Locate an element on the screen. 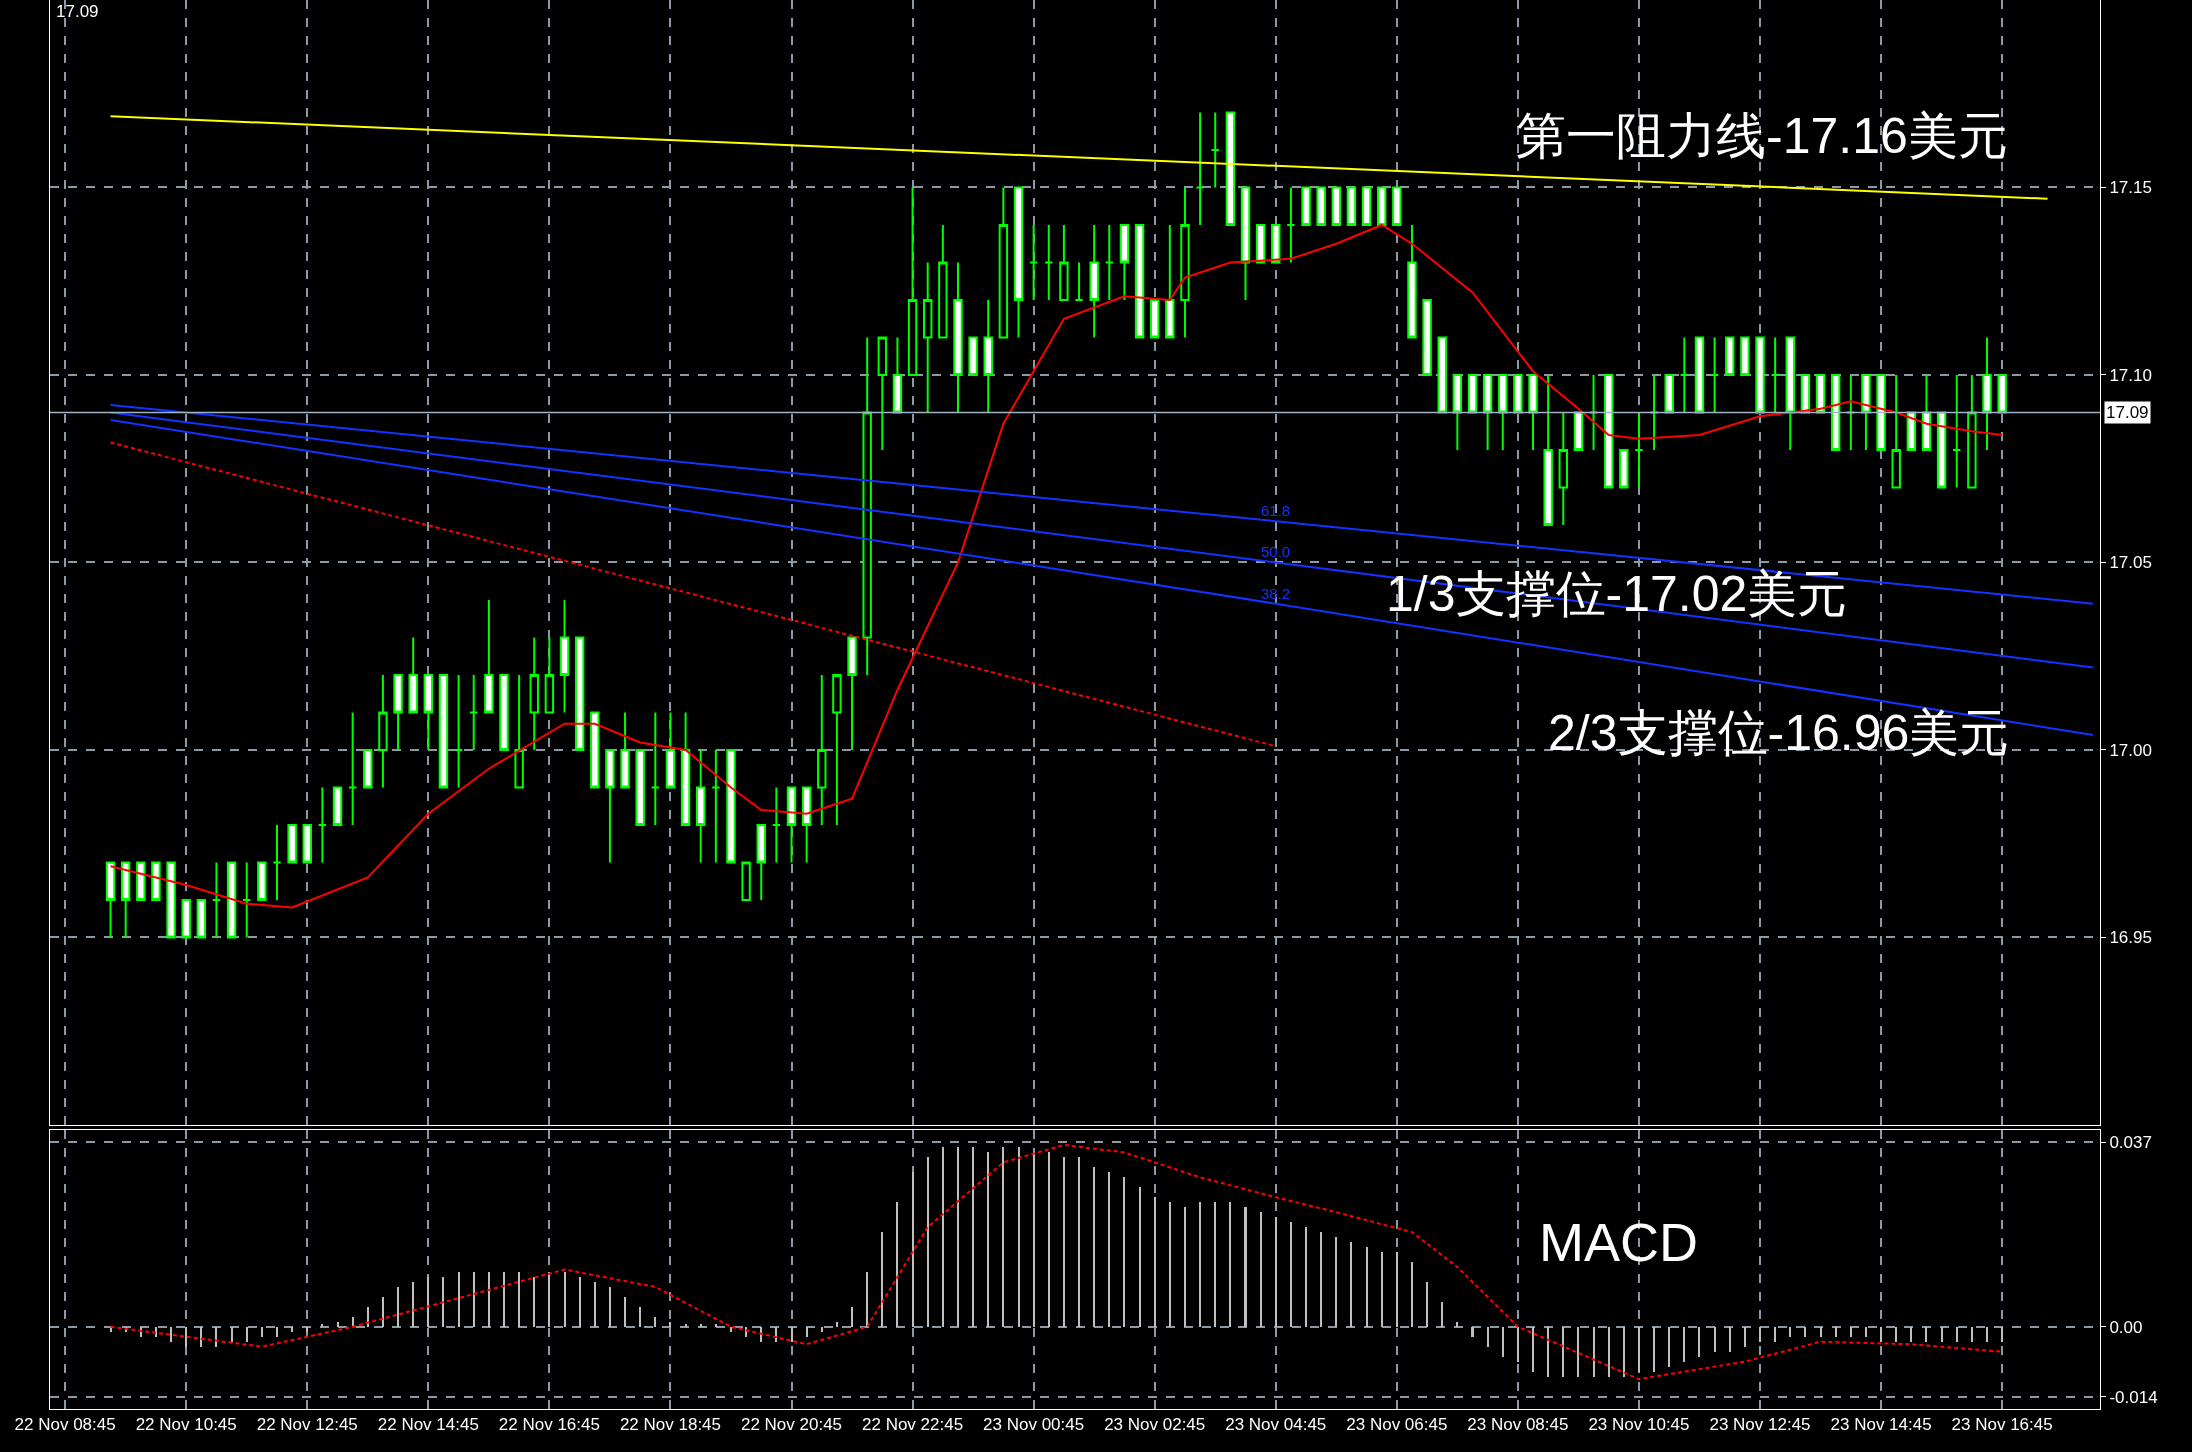 Image resolution: width=2192 pixels, height=1452 pixels. x-tick-label: 23 Nov 06:45 is located at coordinates (1397, 1425).